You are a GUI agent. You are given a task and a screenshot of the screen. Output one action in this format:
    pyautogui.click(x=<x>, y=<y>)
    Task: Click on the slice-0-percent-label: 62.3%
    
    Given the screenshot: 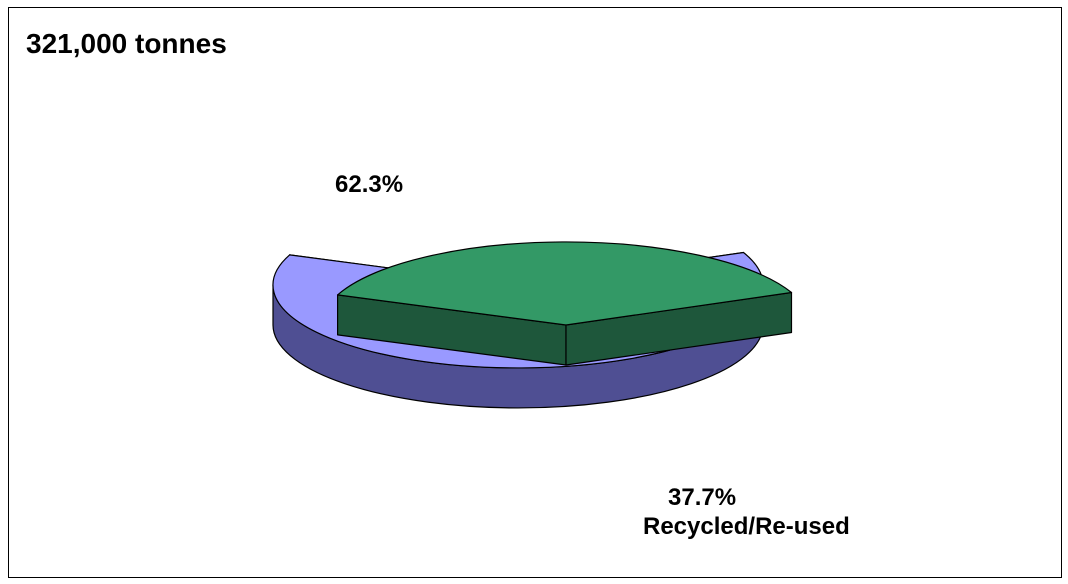 What is the action you would take?
    pyautogui.click(x=369, y=184)
    